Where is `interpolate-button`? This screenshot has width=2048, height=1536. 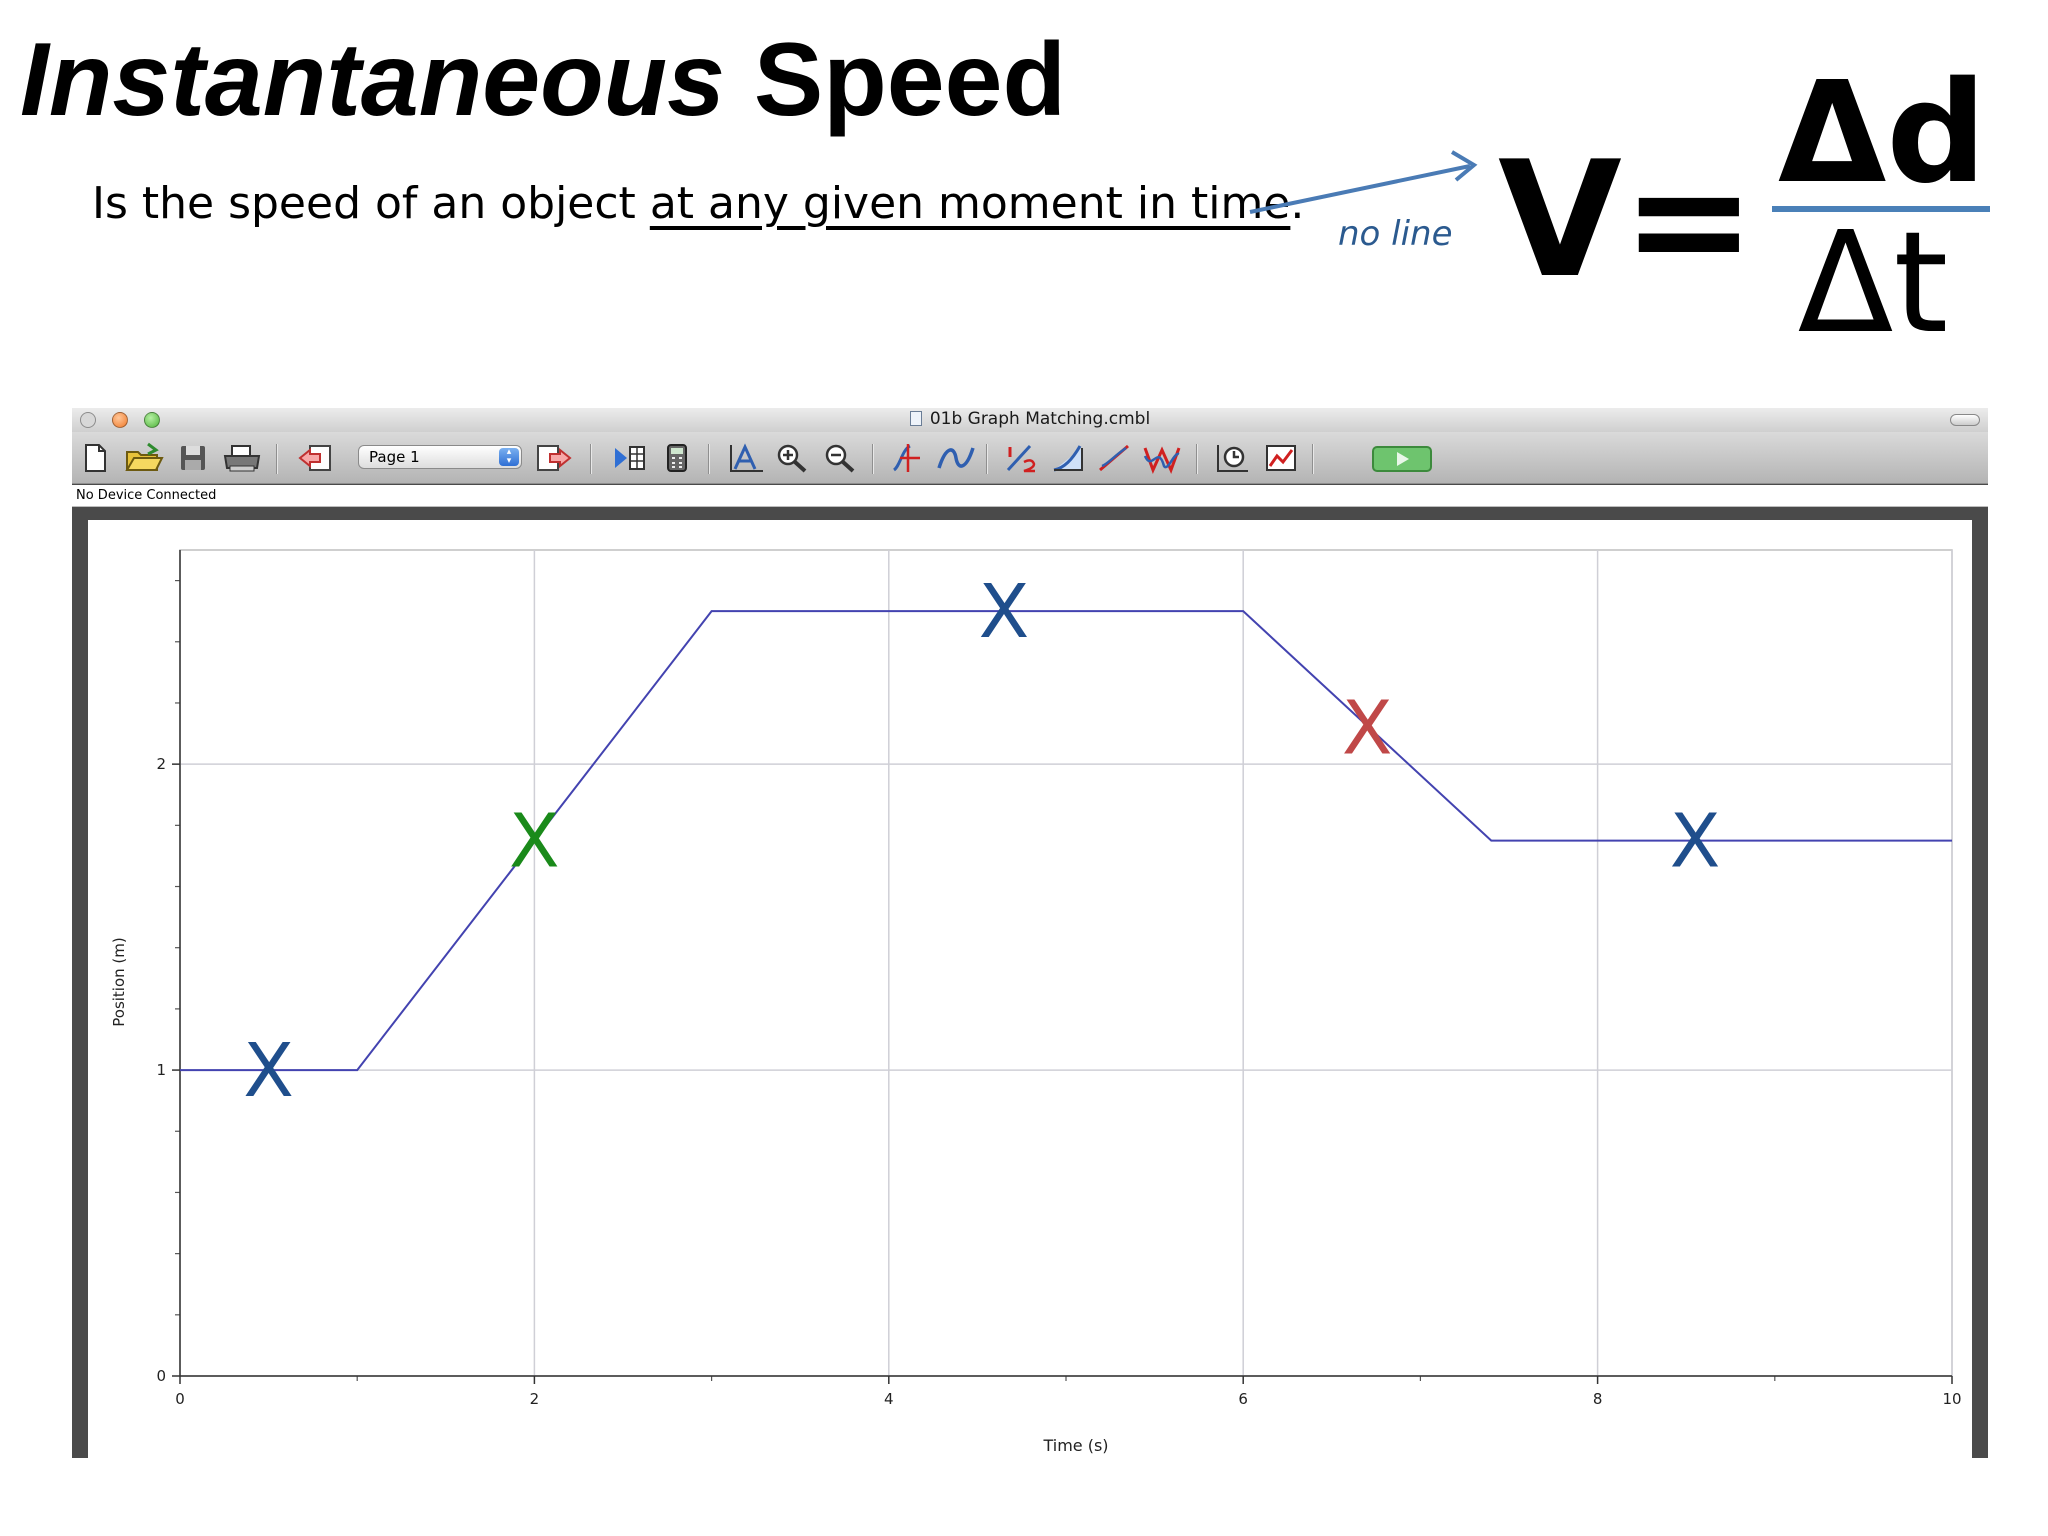
interpolate-button is located at coordinates (956, 458).